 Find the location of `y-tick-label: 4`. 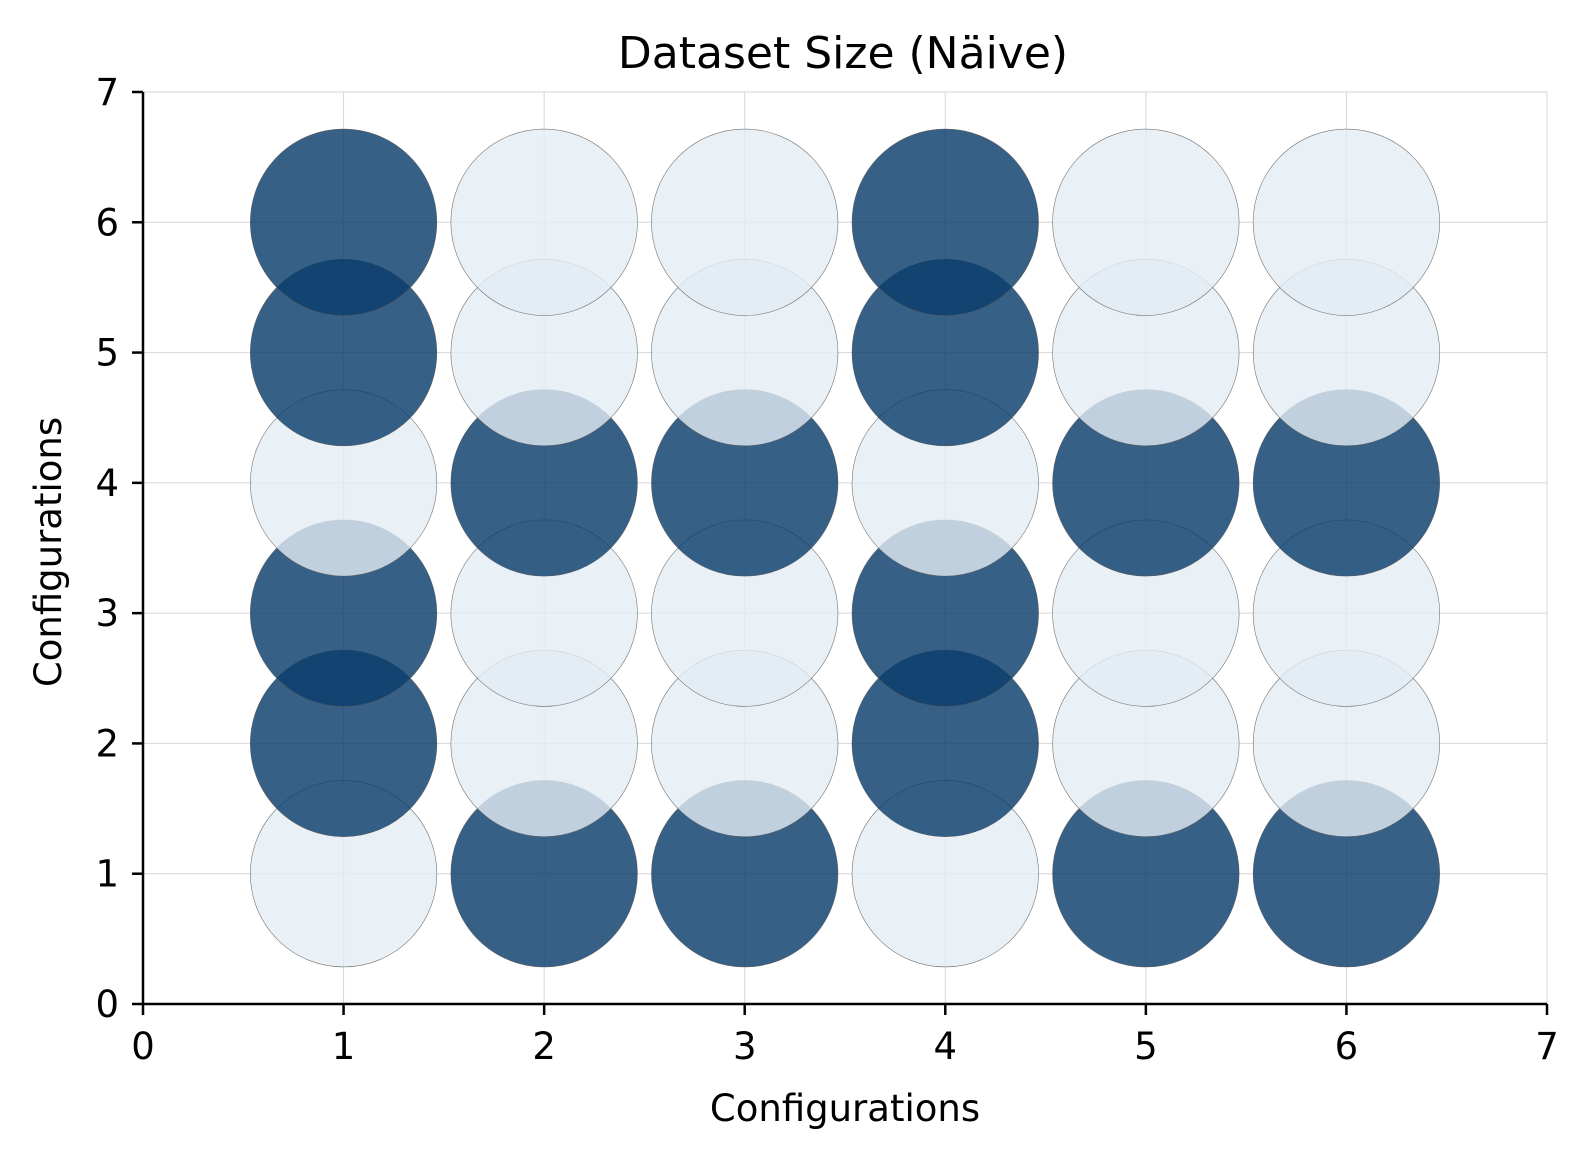

y-tick-label: 4 is located at coordinates (107, 483).